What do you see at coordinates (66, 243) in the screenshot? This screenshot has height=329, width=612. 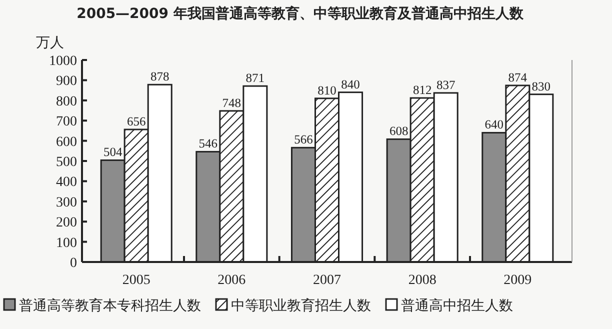 I see `y-tick-label: 100` at bounding box center [66, 243].